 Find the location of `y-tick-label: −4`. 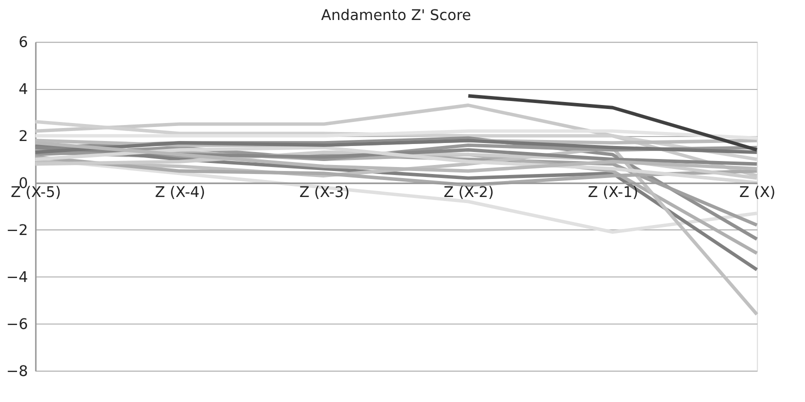

y-tick-label: −4 is located at coordinates (17, 277).